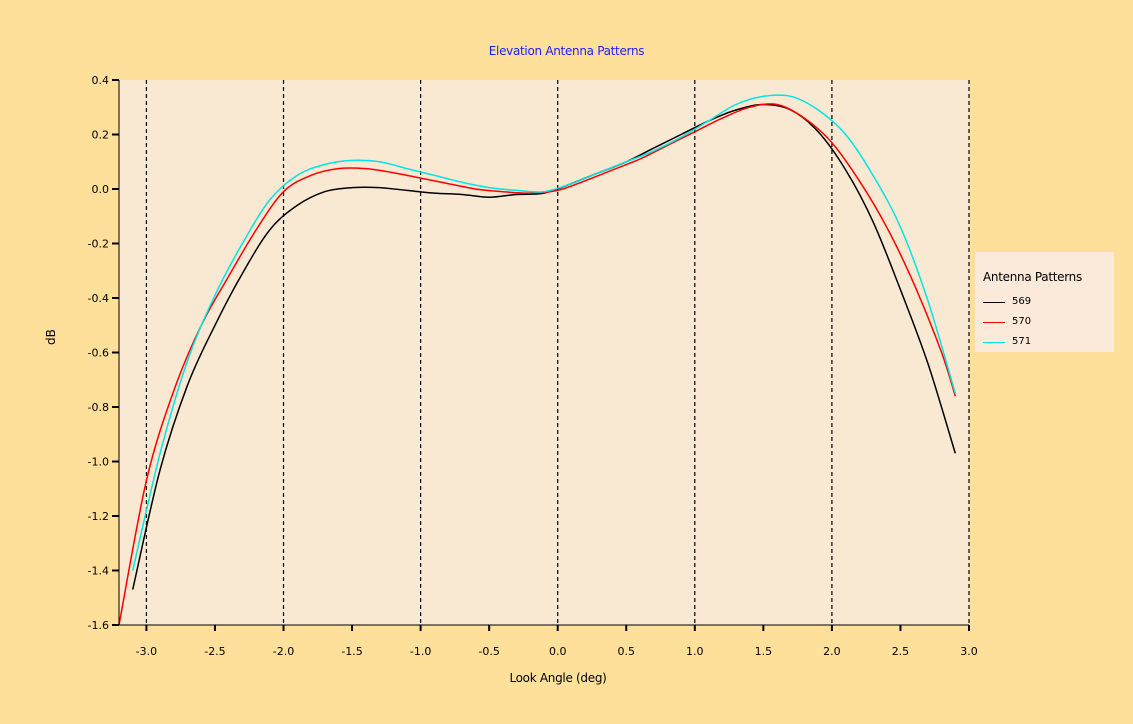 This screenshot has height=724, width=1133. I want to click on x-axis-label: Look Angle (deg), so click(558, 678).